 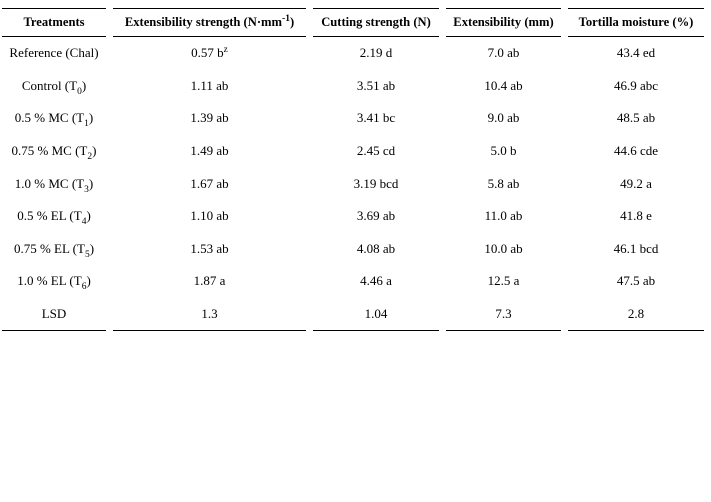 I want to click on table-row-lsd: LSD 1.3 1.04 7.3 2.8, so click(x=353, y=315).